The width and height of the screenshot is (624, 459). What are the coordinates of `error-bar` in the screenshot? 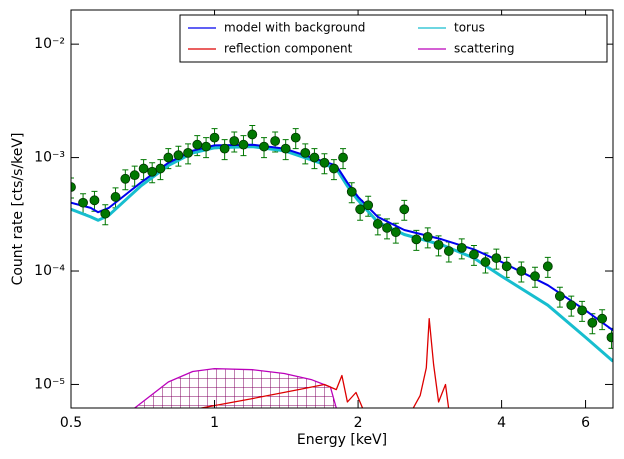 It's located at (72, 188).